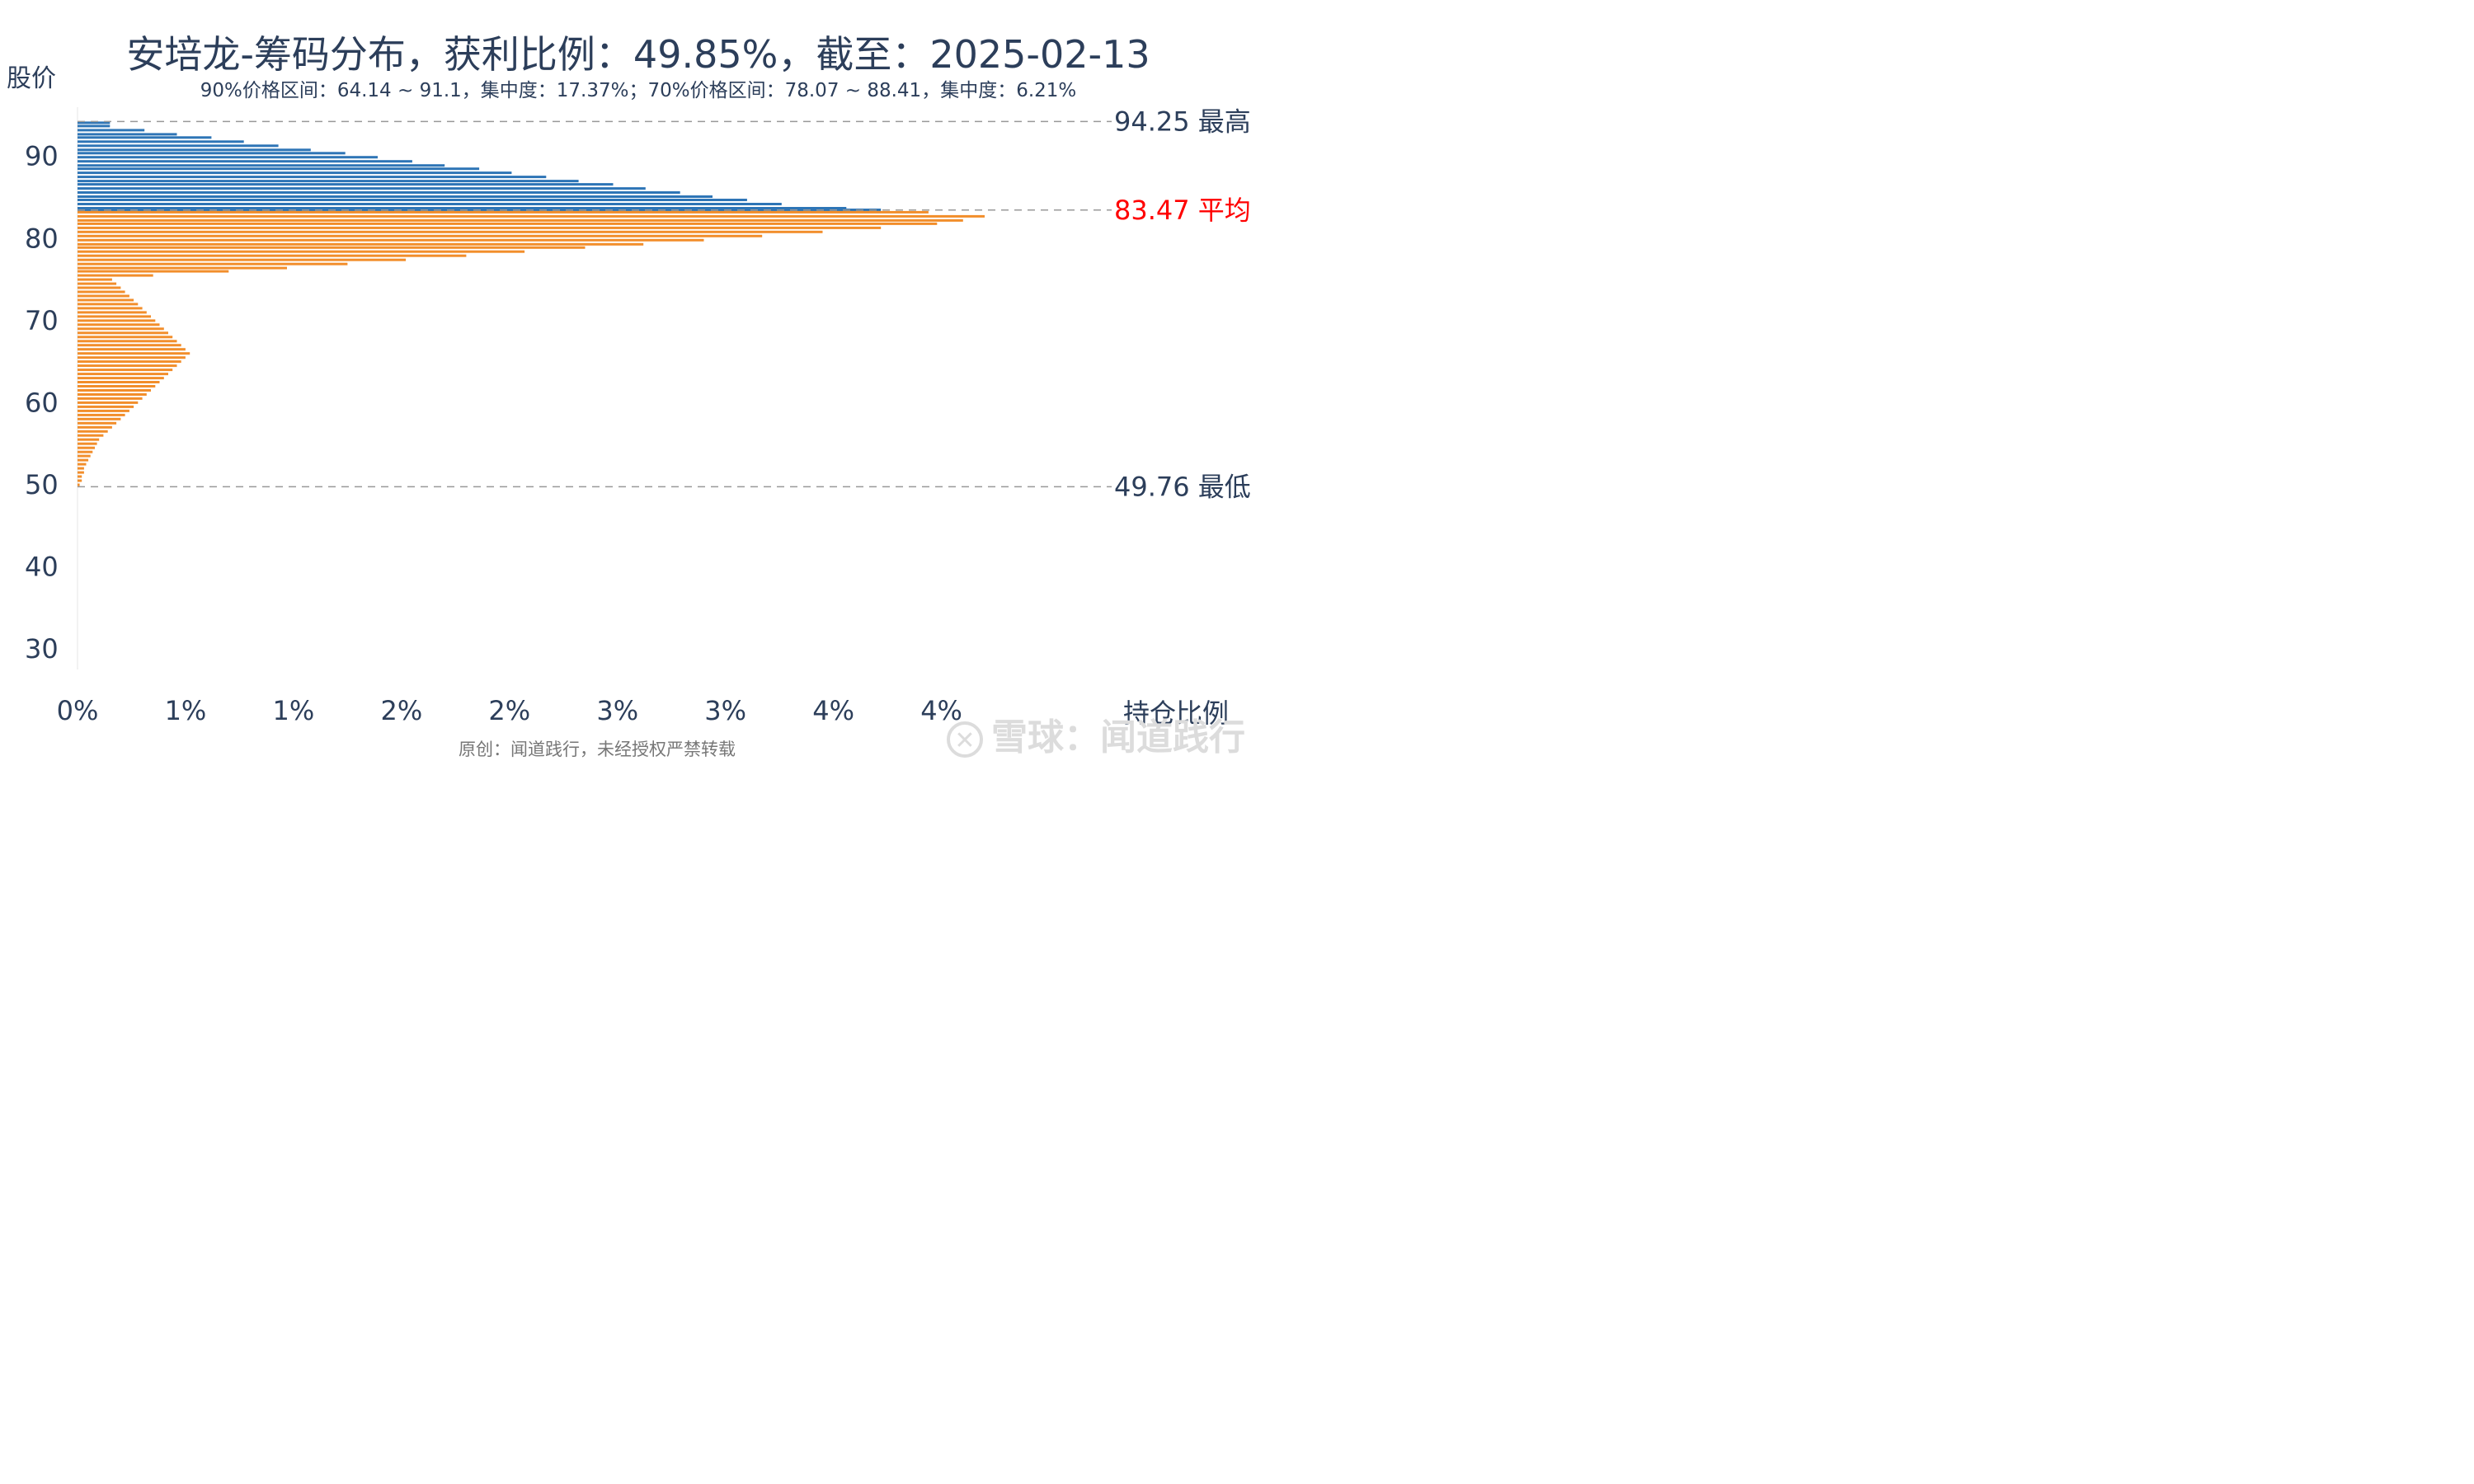  I want to click on xueqiu-logo-icon: ✕, so click(965, 739).